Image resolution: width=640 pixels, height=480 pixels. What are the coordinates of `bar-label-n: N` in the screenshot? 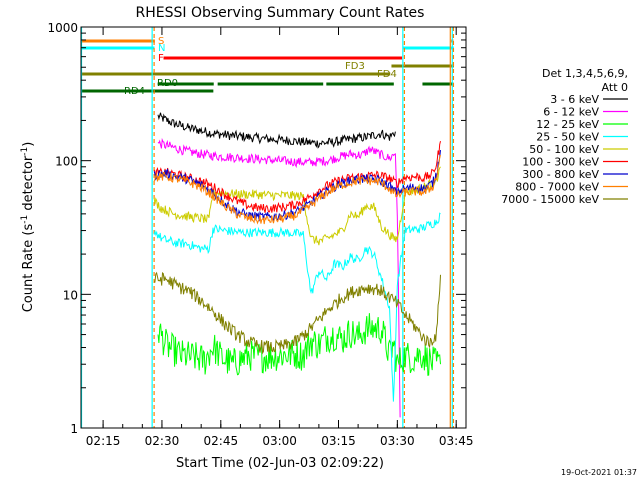 It's located at (161, 48).